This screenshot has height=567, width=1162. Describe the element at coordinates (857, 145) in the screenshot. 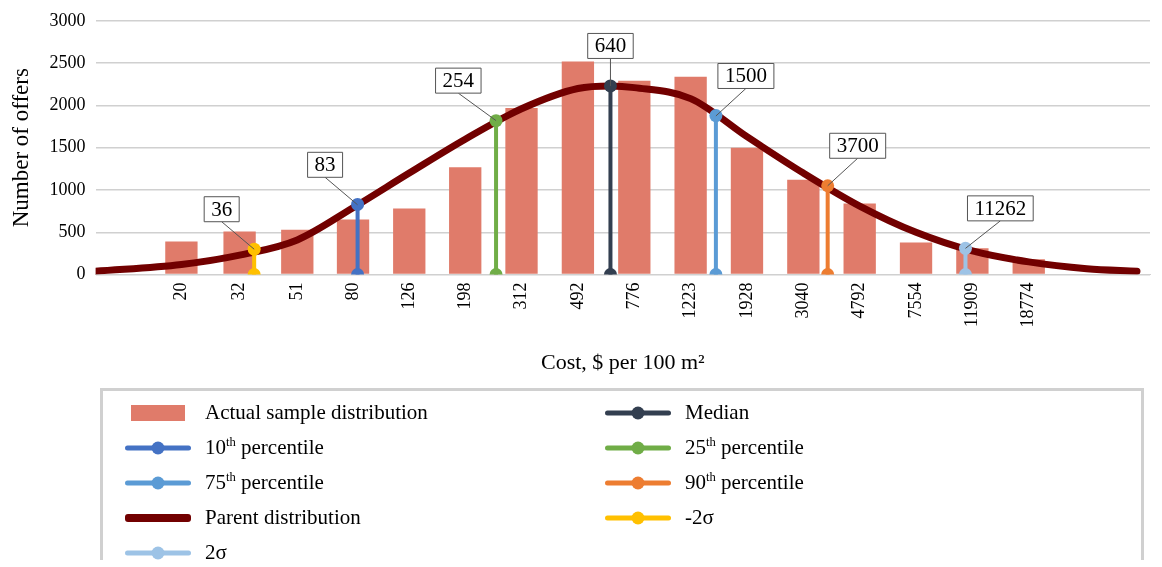

I see `annotation: 3700` at that location.